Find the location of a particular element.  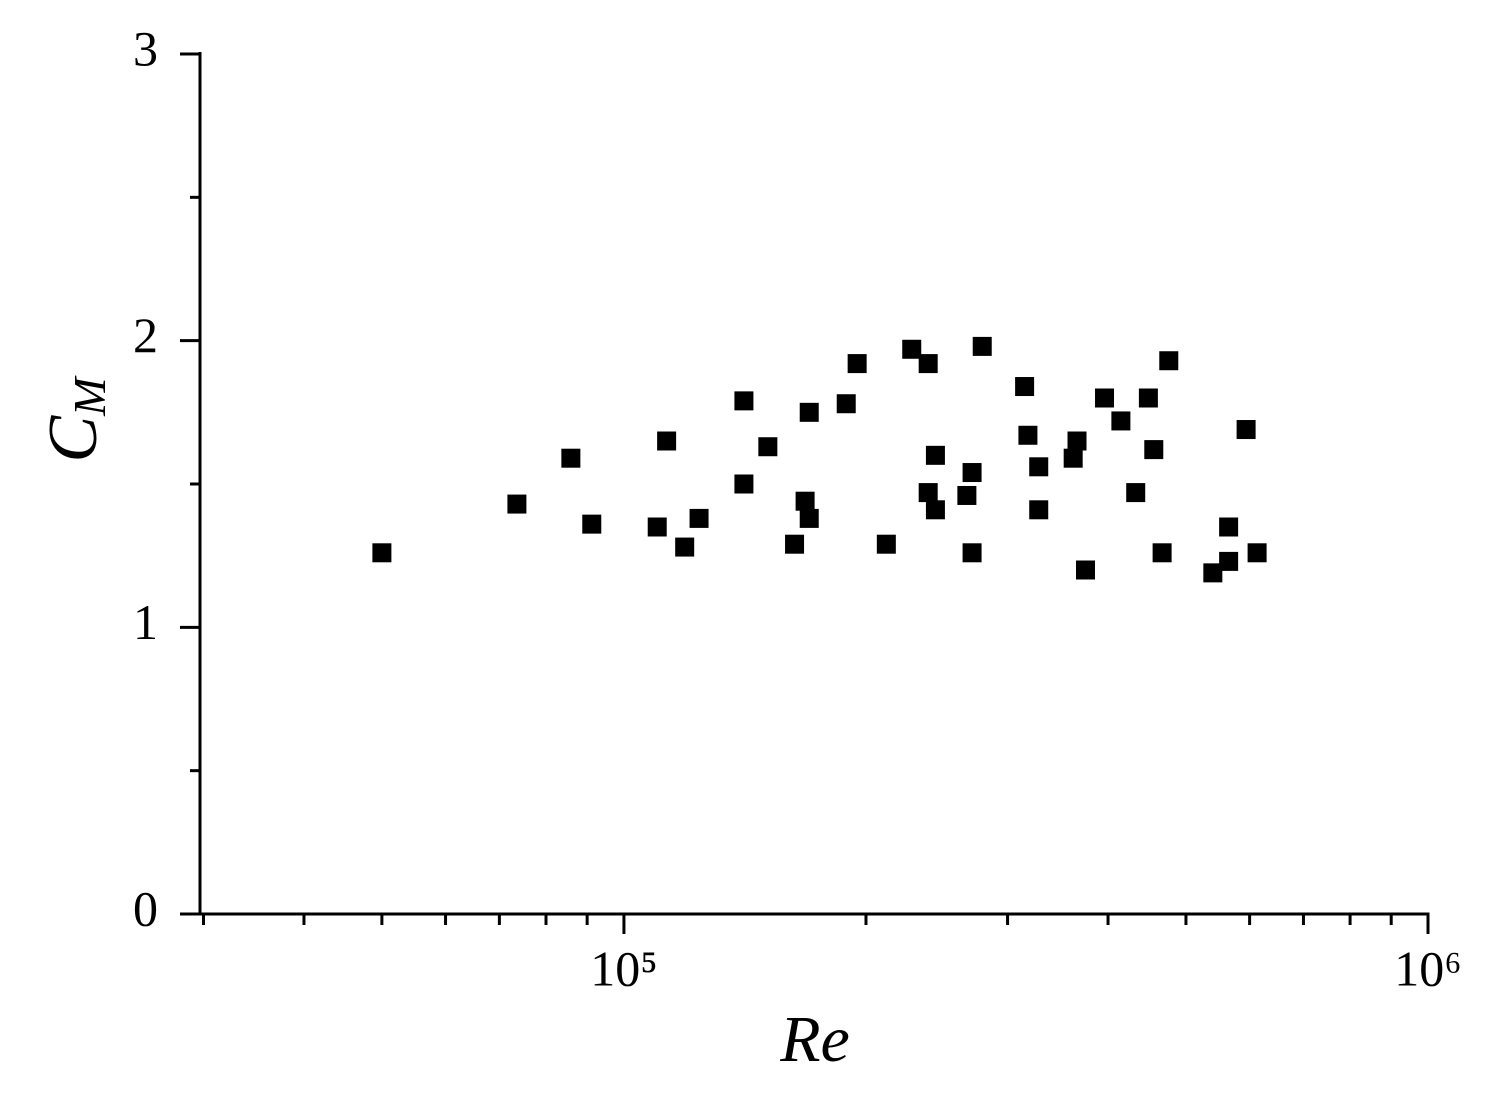

y-tick-label: 0 is located at coordinates (145, 908).